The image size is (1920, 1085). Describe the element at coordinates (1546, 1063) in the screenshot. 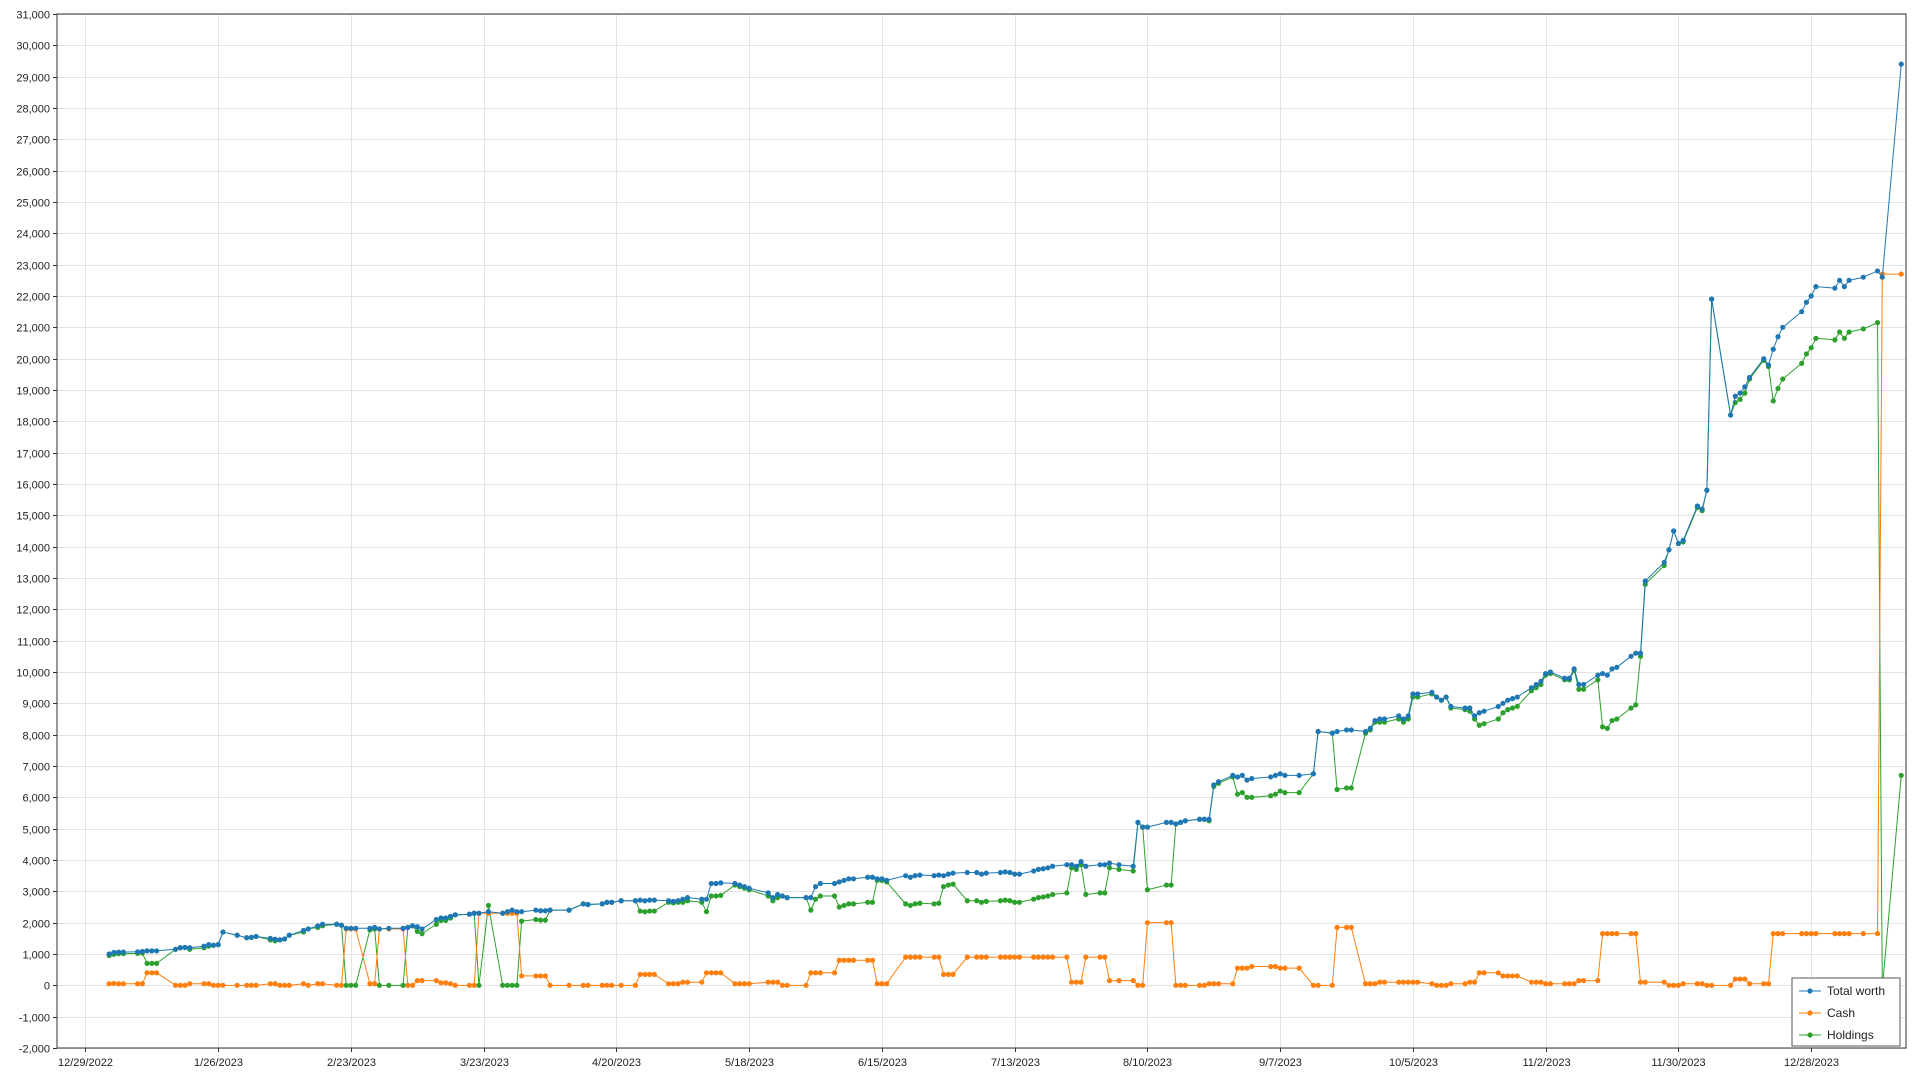

I see `x-tick-label: 11/2/2023` at that location.